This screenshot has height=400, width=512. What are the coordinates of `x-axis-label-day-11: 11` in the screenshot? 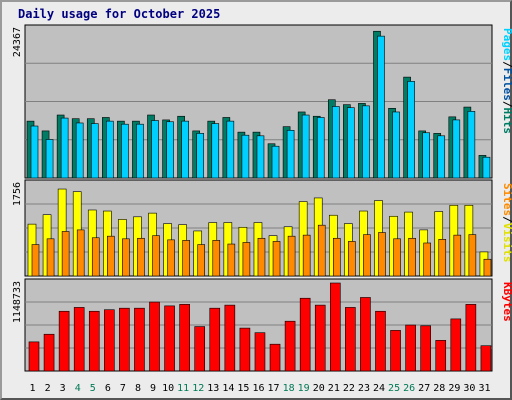 It's located at (183, 388).